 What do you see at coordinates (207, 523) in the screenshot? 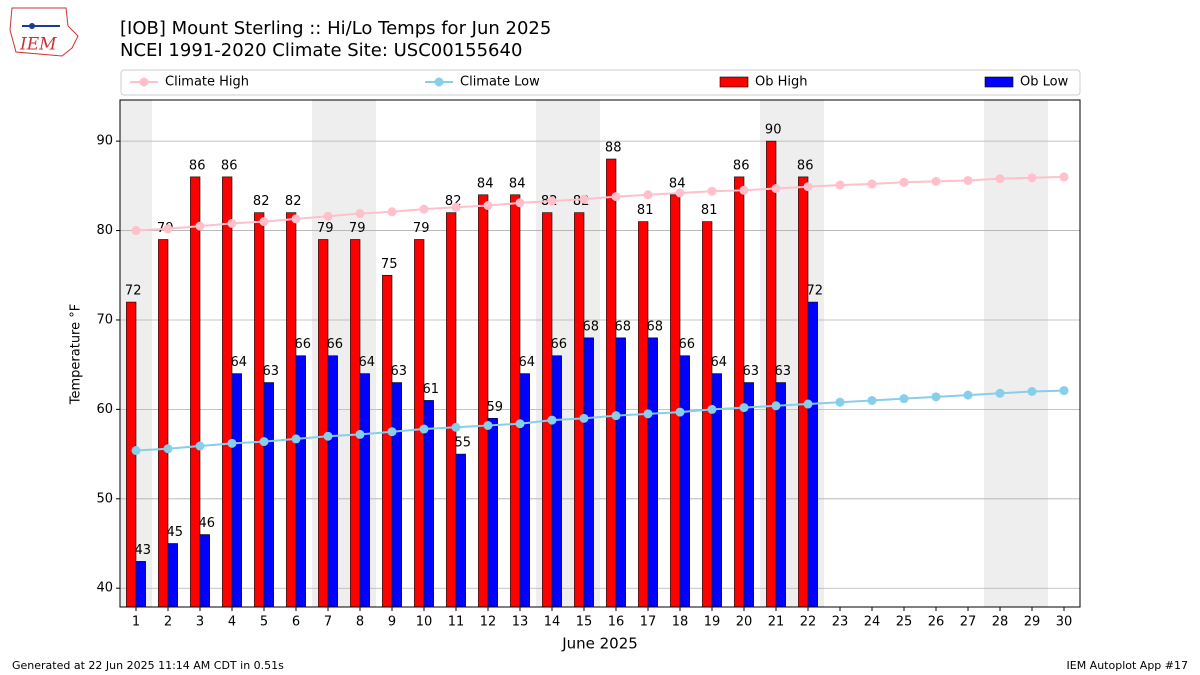
I see `data-label: 46` at bounding box center [207, 523].